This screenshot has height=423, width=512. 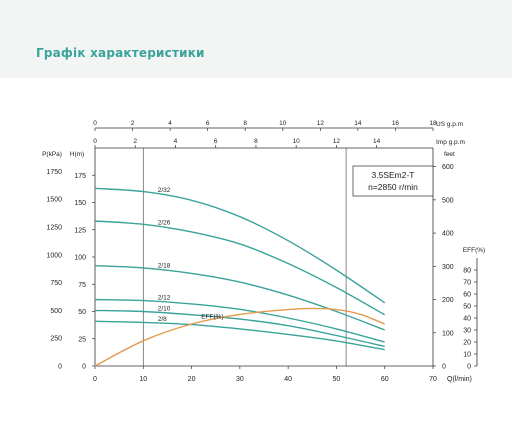 What do you see at coordinates (170, 123) in the screenshot?
I see `us-gpm-tick-label: 4` at bounding box center [170, 123].